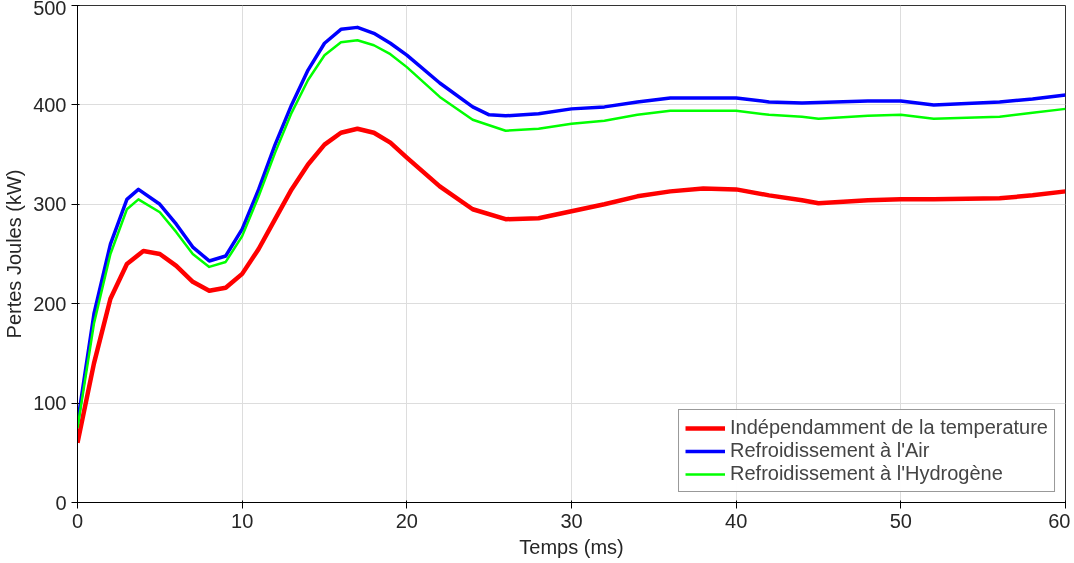 Image resolution: width=1074 pixels, height=563 pixels. Describe the element at coordinates (242, 520) in the screenshot. I see `x-tick-label: 10` at that location.